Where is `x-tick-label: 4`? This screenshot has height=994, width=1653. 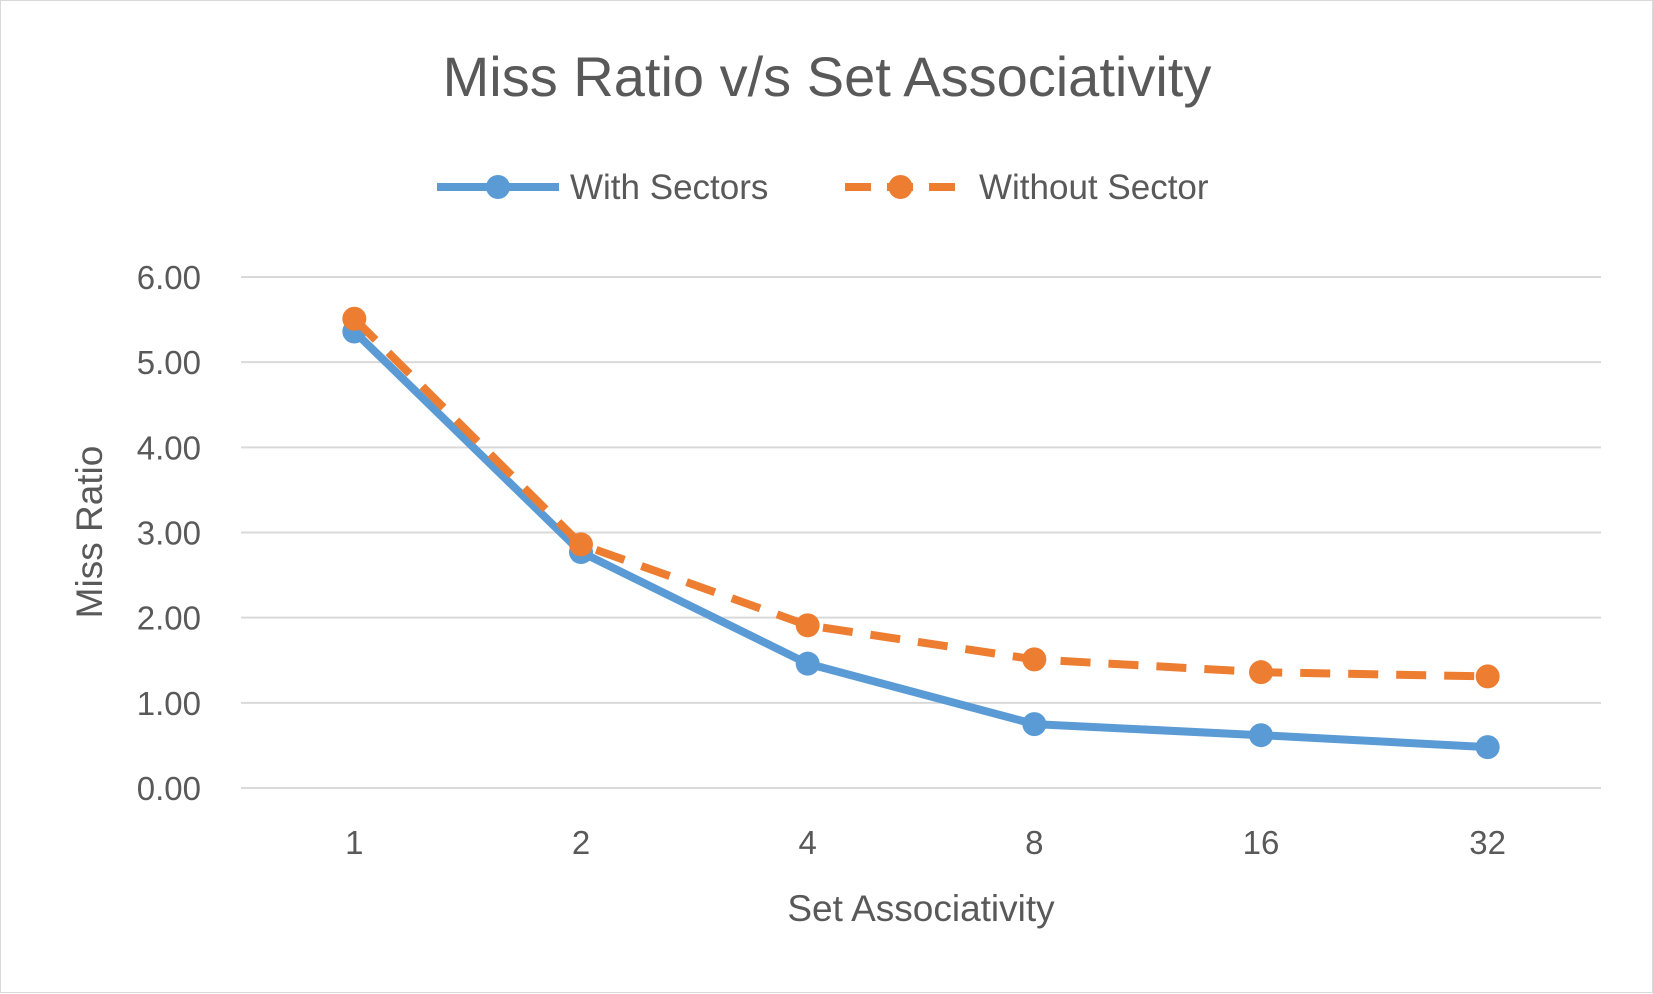
x-tick-label: 4 is located at coordinates (807, 842).